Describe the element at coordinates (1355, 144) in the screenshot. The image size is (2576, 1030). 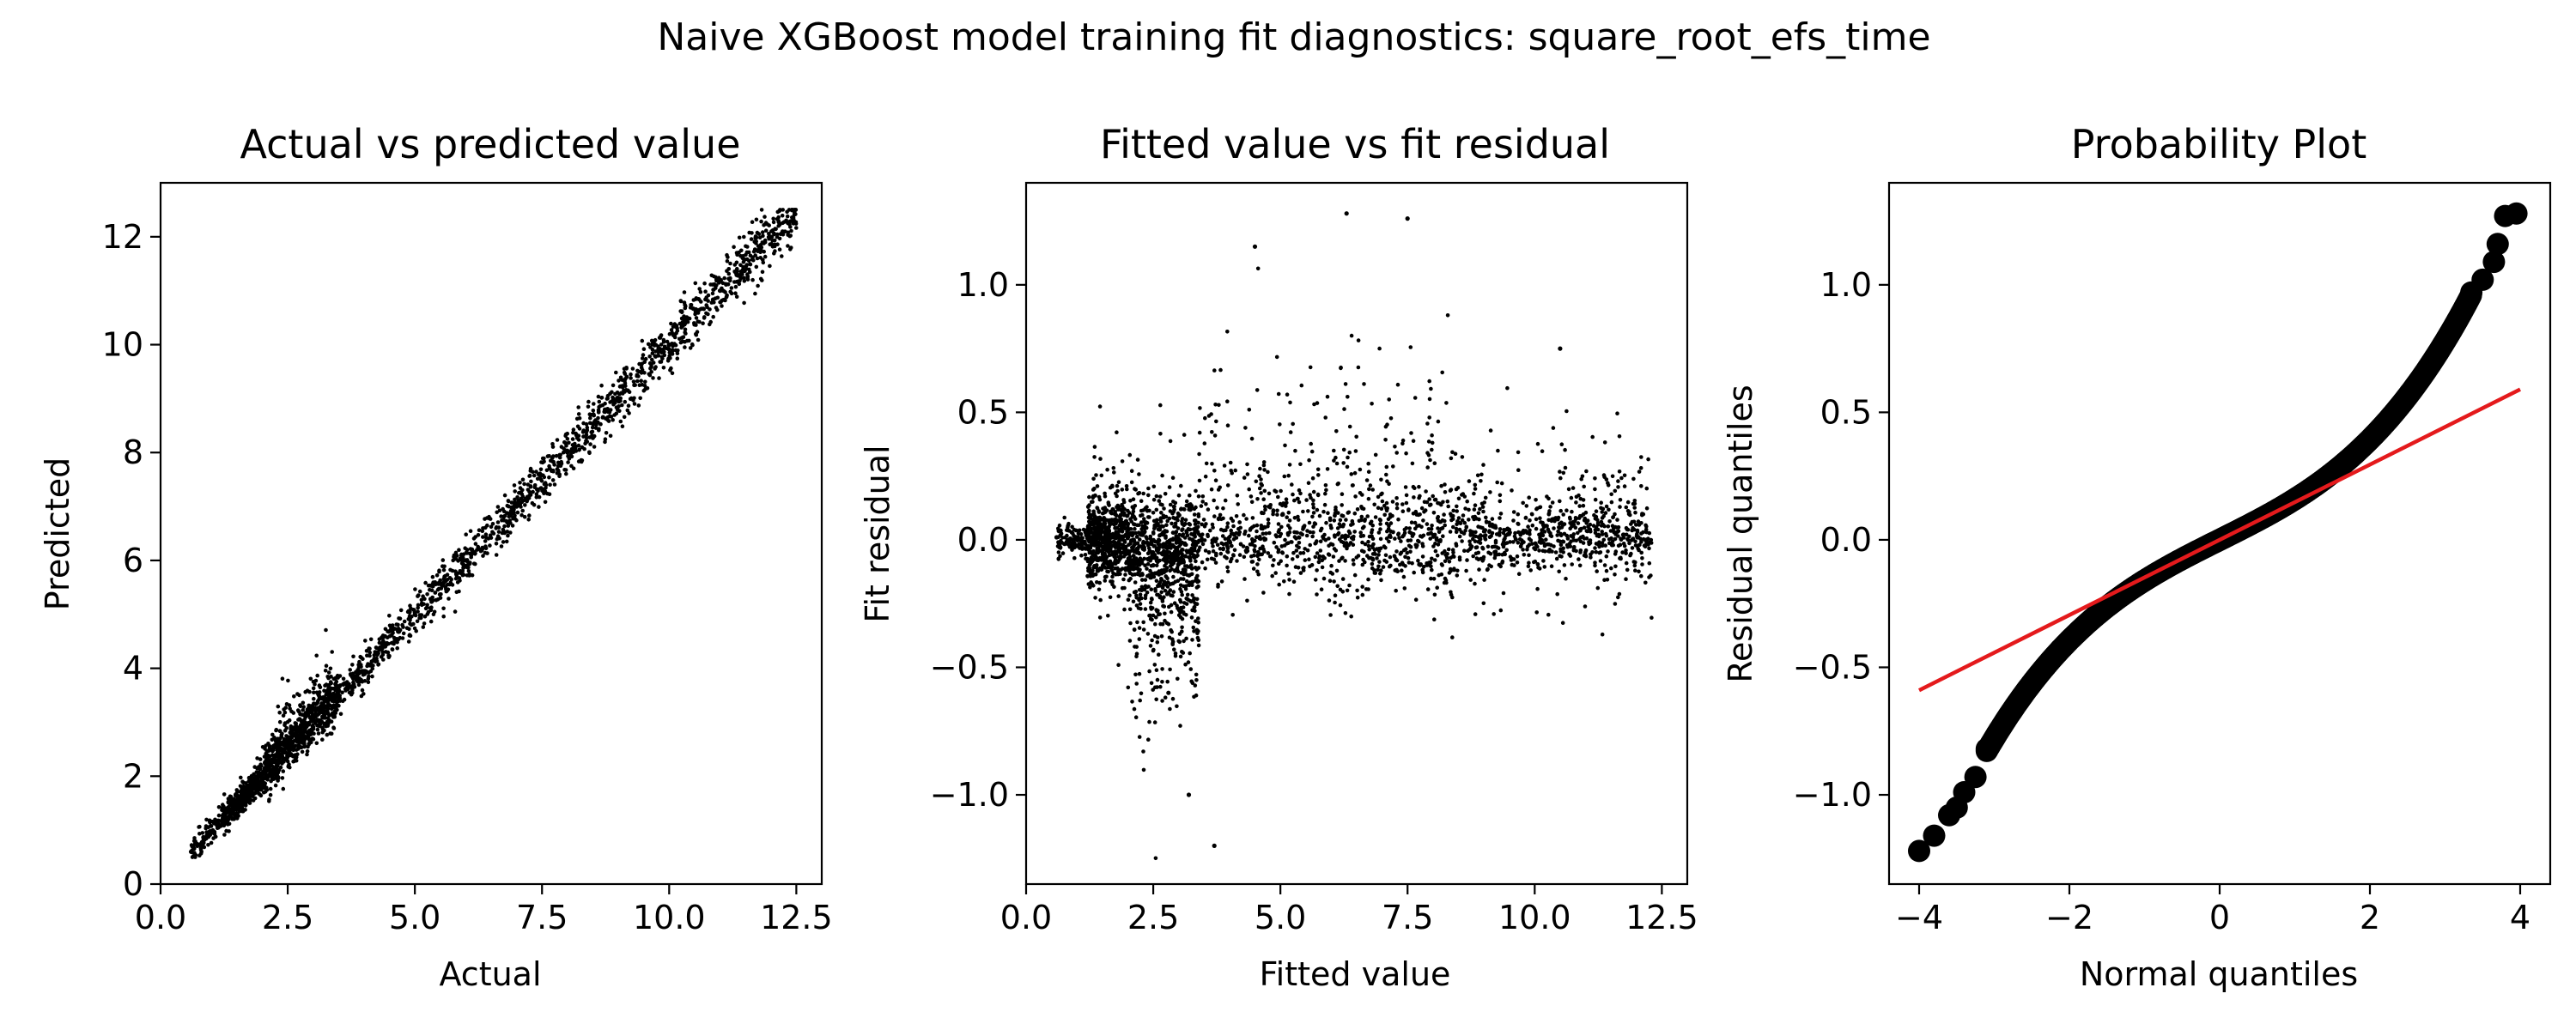
I see `panel-title: Fitted value vs fit residual` at that location.